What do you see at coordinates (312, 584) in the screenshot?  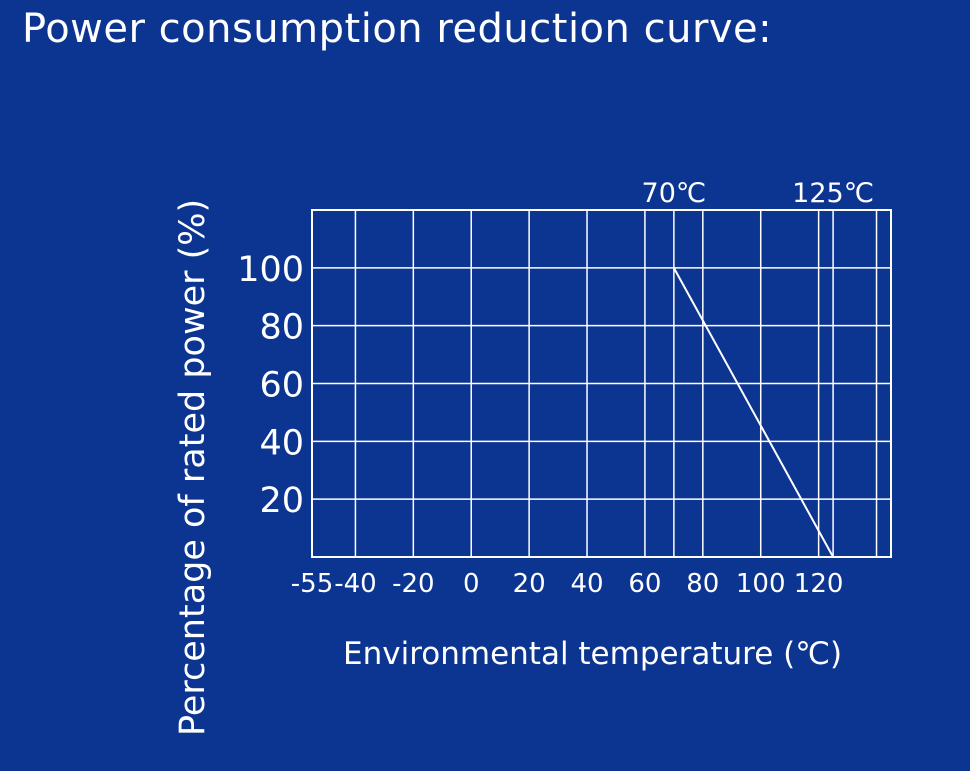 I see `x-tick-label: -55` at bounding box center [312, 584].